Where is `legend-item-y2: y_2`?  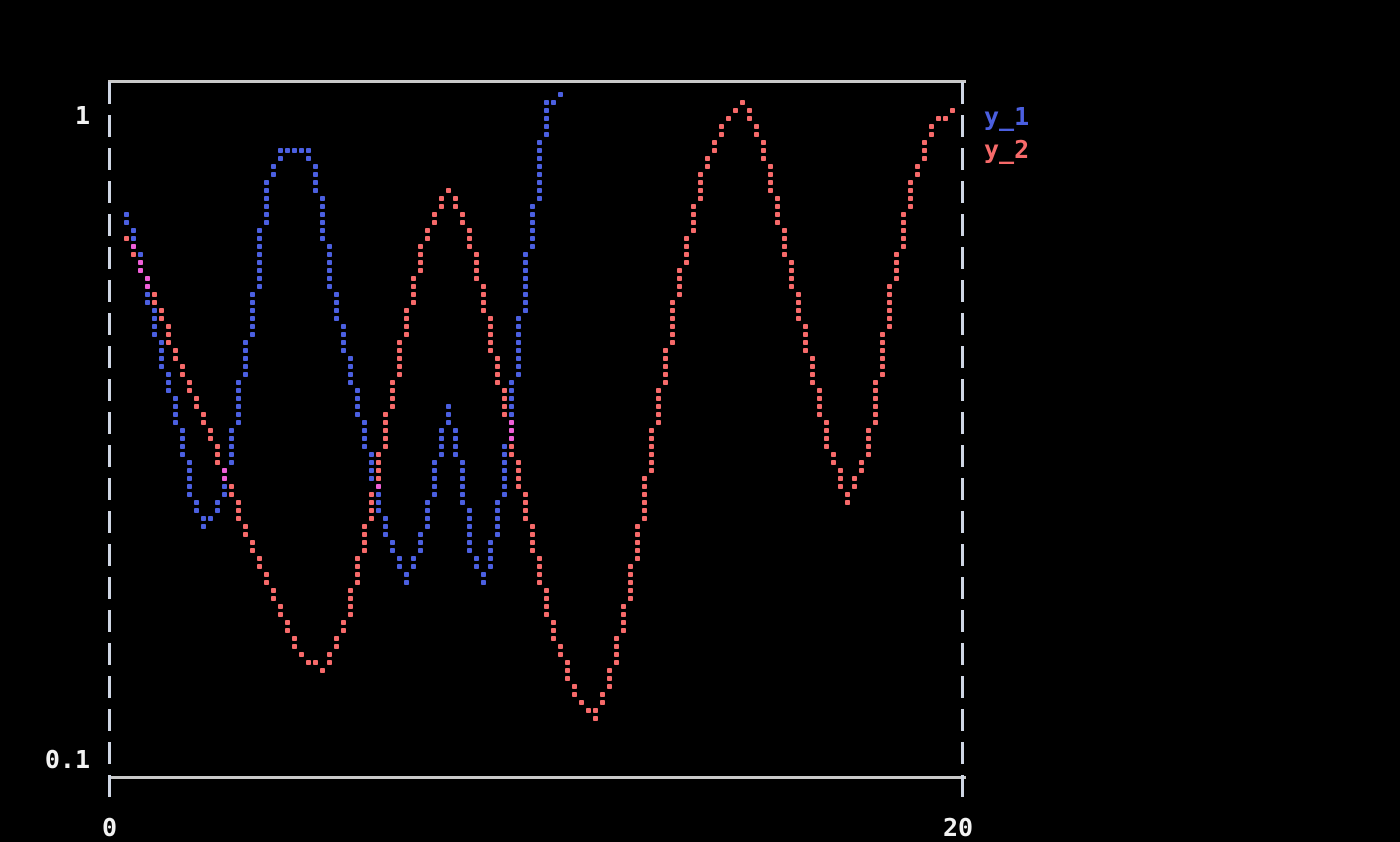
legend-item-y2: y_2 is located at coordinates (1007, 149).